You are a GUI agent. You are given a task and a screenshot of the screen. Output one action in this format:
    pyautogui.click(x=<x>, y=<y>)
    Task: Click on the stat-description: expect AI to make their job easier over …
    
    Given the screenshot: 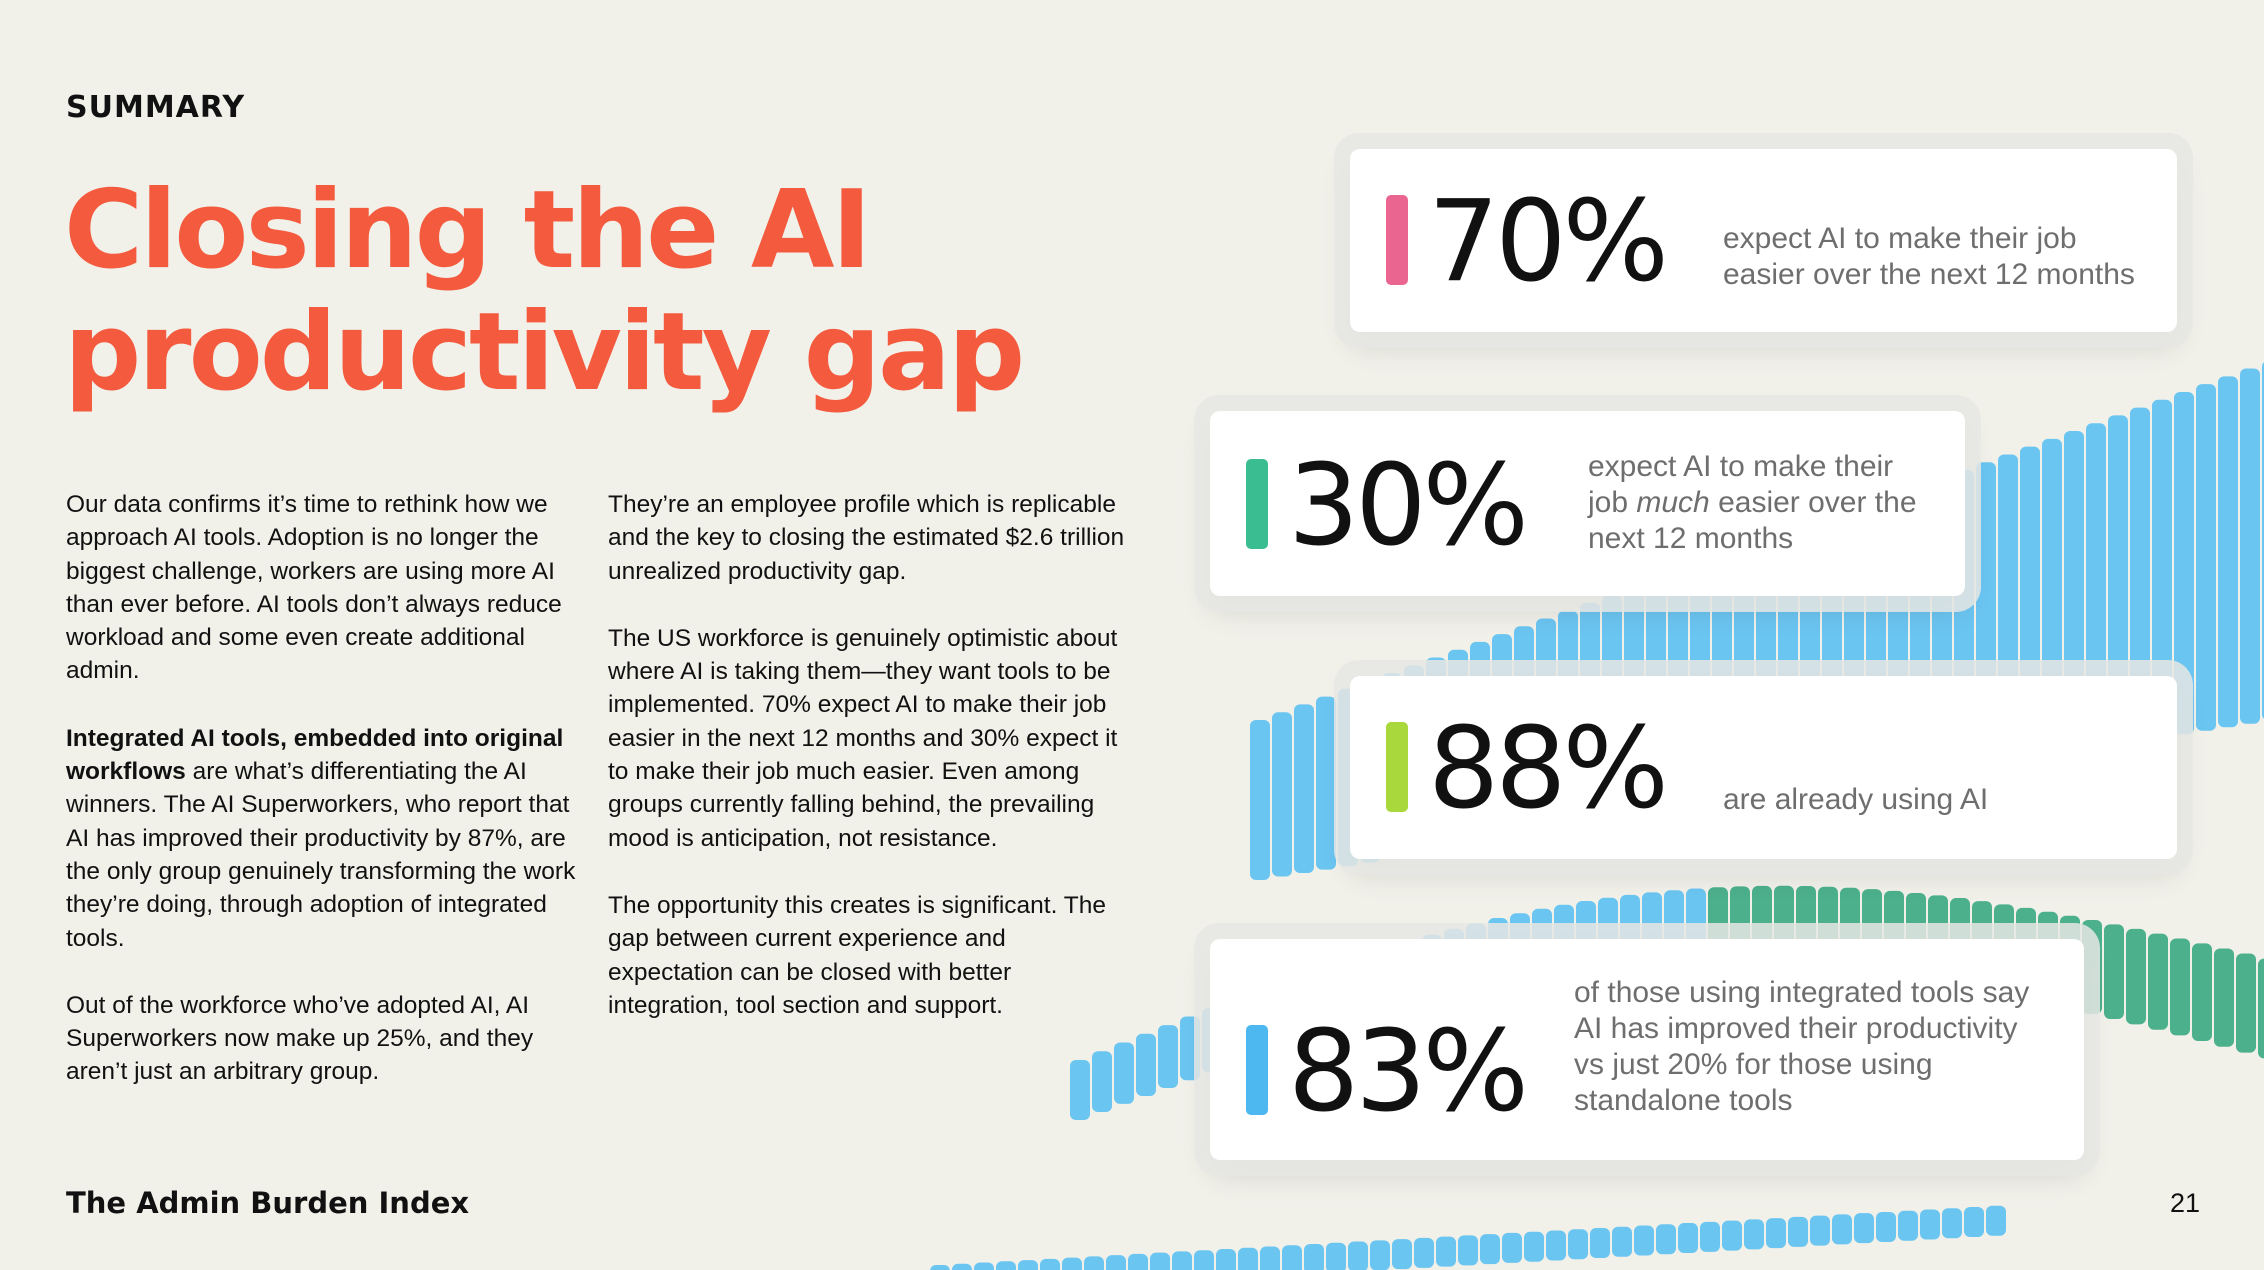 What is the action you would take?
    pyautogui.click(x=1943, y=257)
    